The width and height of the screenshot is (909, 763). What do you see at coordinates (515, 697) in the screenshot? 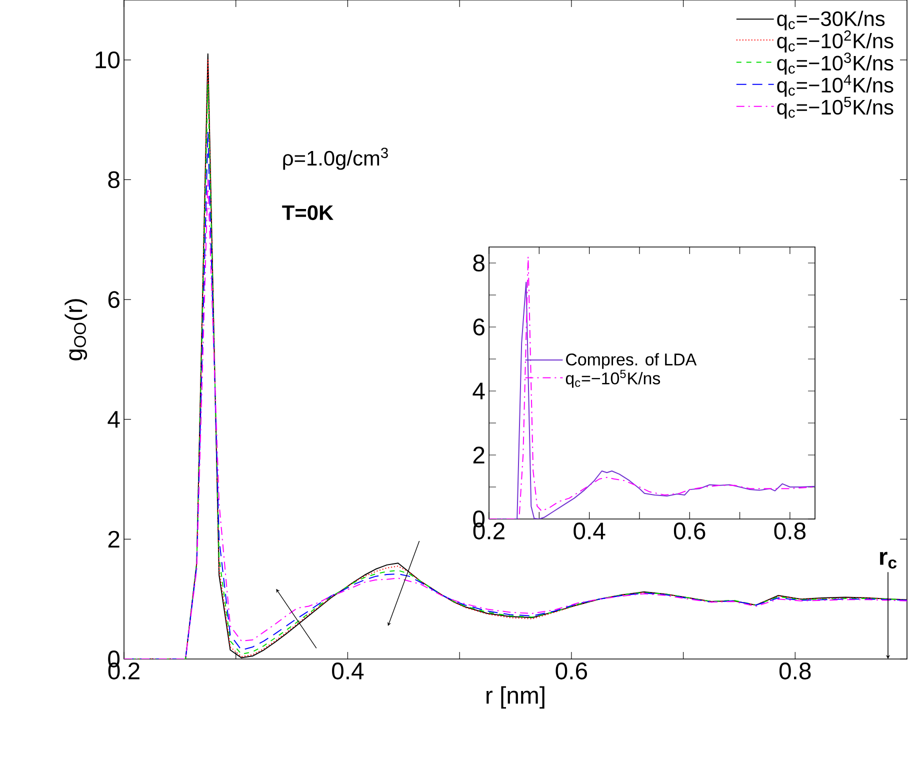
I see `x-axis-title: r [nm]` at bounding box center [515, 697].